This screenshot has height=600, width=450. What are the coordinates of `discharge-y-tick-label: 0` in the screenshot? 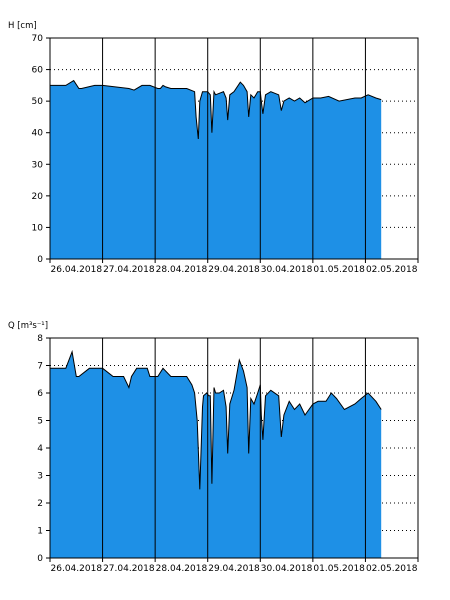 It's located at (40, 559).